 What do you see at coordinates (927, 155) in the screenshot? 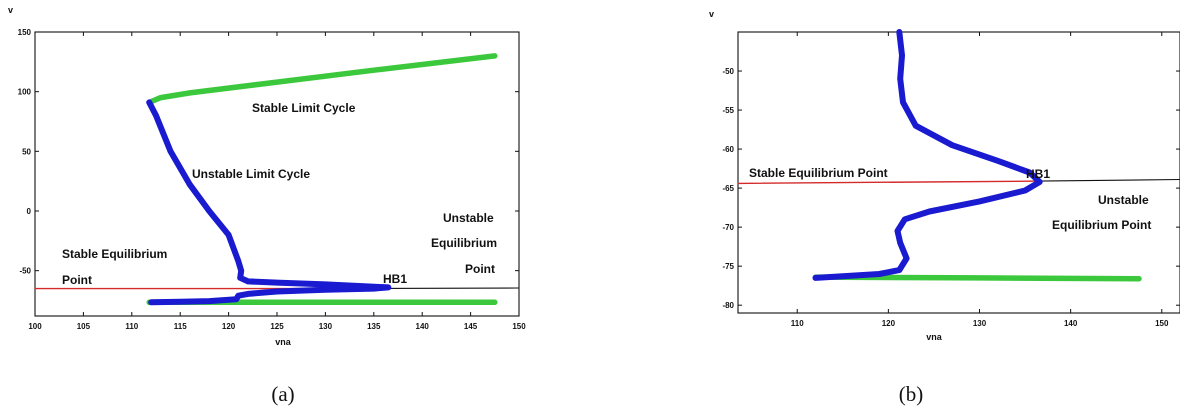
I see `panel-b-unstable-limit-cycle-curve` at bounding box center [927, 155].